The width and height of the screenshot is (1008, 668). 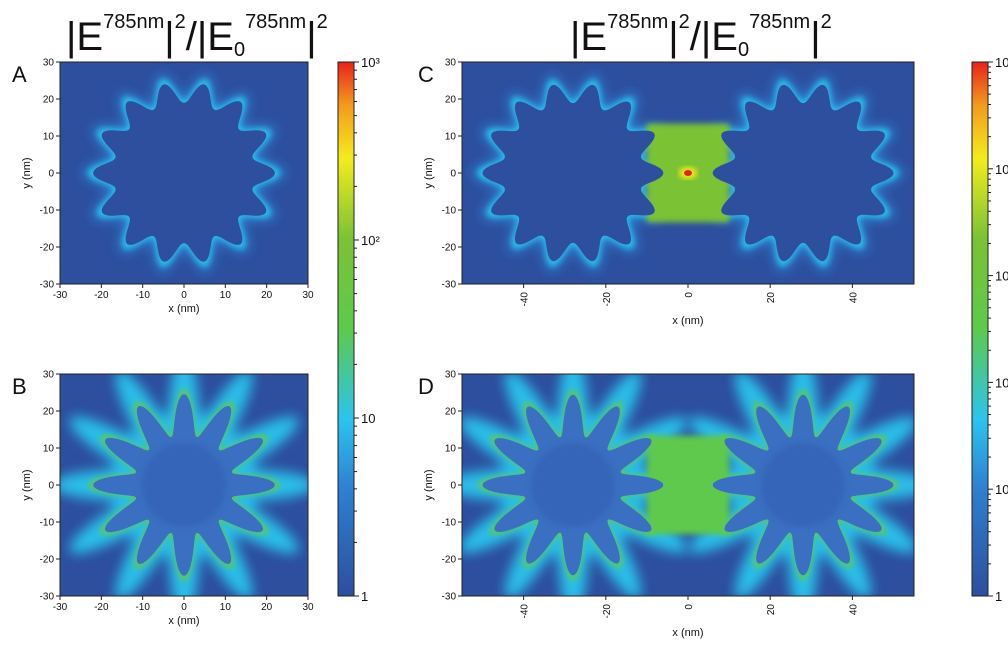 I want to click on title-right: |E785nm|2/|E0785nm|2, so click(x=701, y=36).